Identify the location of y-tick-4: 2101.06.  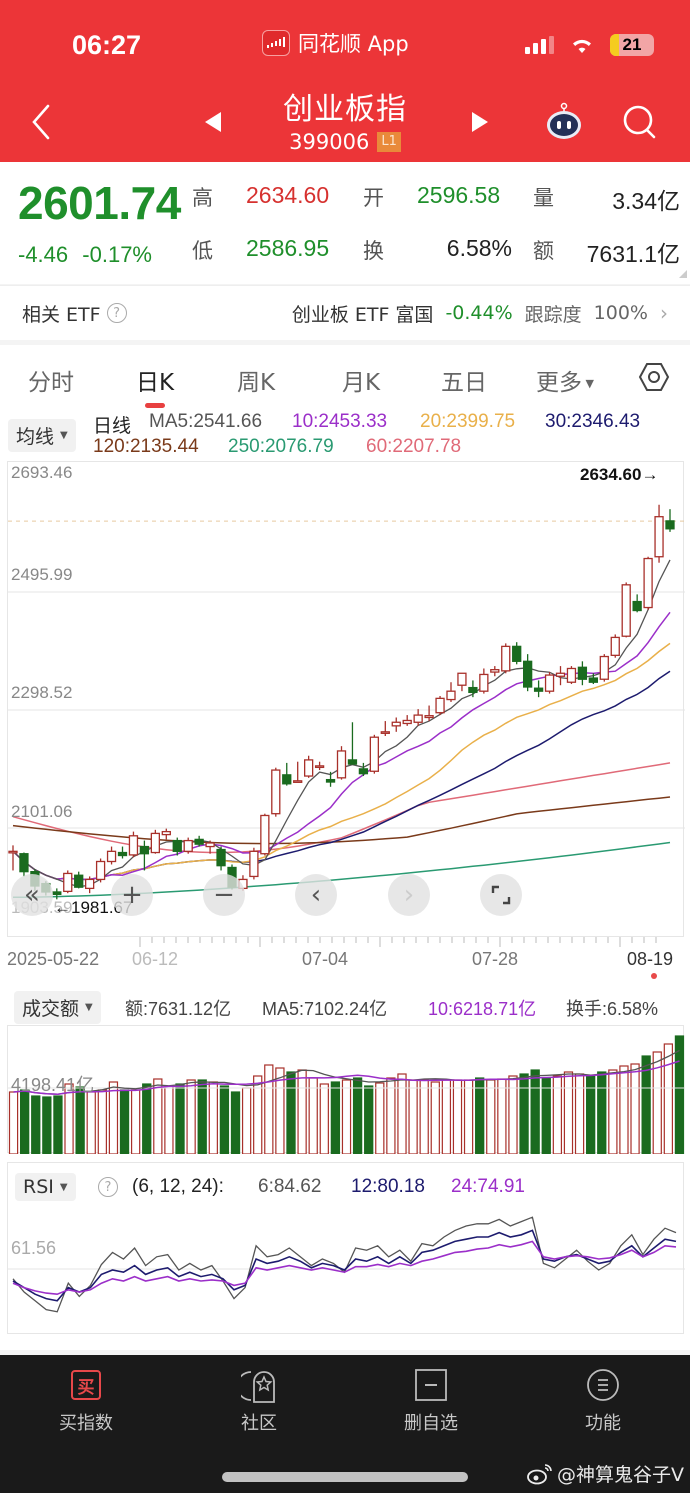
(42, 811).